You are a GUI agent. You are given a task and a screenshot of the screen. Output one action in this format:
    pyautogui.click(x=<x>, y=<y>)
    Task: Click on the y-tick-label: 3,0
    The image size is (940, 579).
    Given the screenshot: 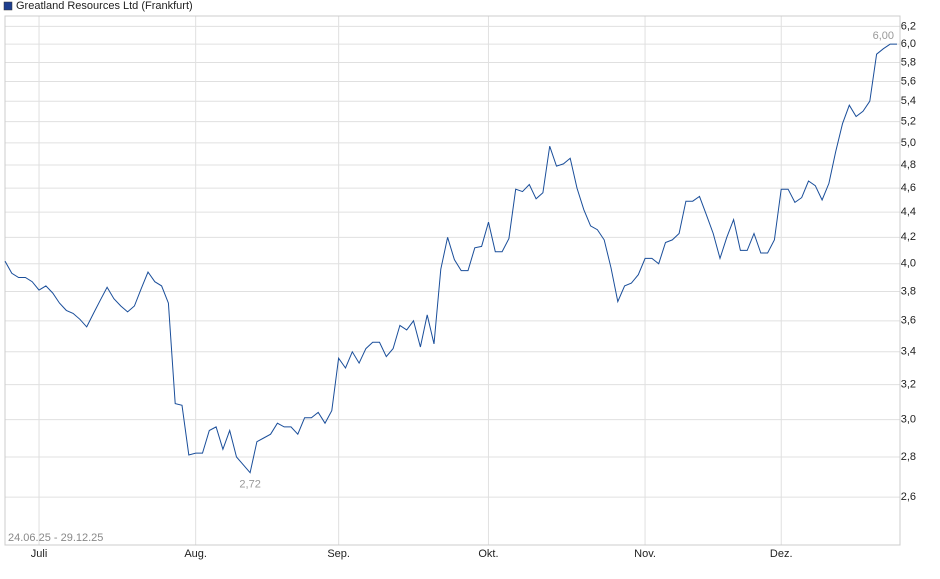 What is the action you would take?
    pyautogui.click(x=908, y=420)
    